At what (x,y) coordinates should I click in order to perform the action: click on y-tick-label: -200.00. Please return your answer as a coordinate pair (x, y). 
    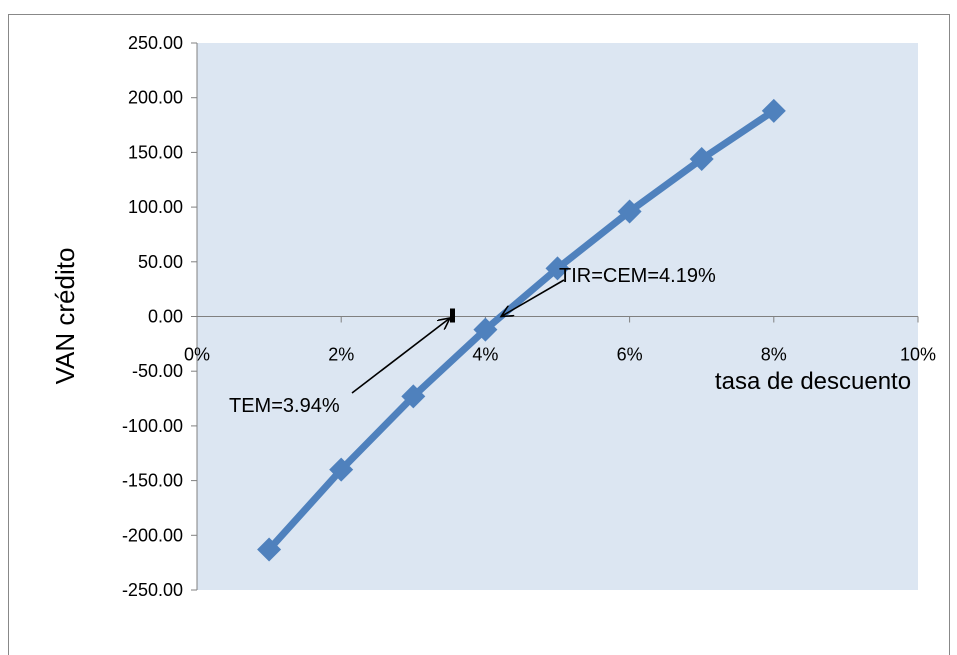
    Looking at the image, I should click on (152, 535).